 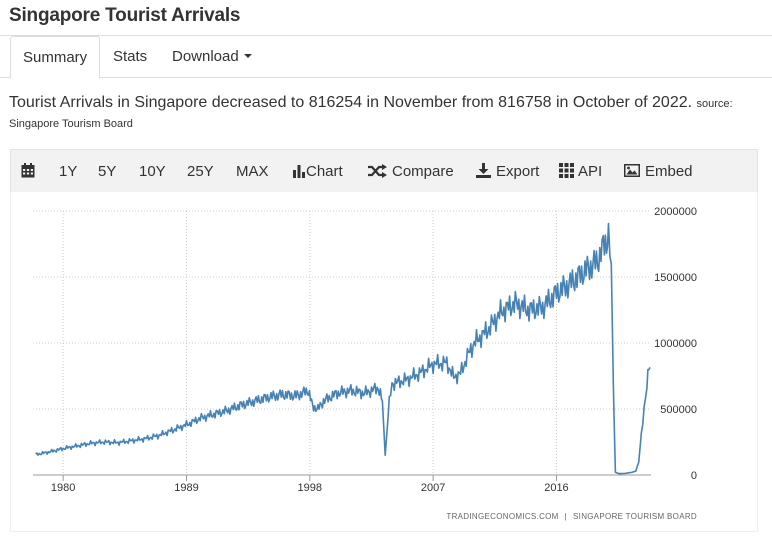 What do you see at coordinates (635, 516) in the screenshot?
I see `credit-source: SINGAPORE TOURISM BOARD` at bounding box center [635, 516].